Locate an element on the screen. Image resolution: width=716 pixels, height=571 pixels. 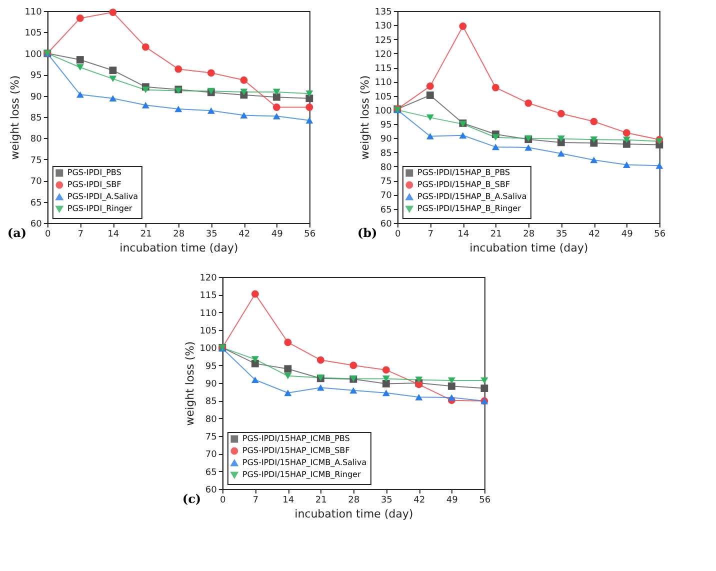
legend-label: PGS-IPDI/15HAP_ICMB_A.Saliva is located at coordinates (304, 462).